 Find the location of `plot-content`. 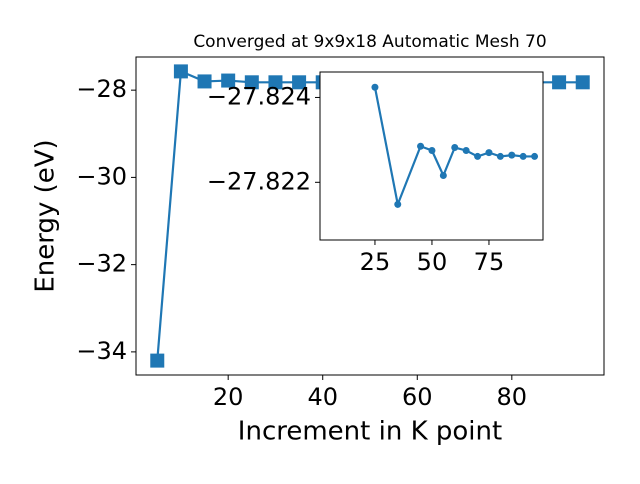

plot-content is located at coordinates (455, 146).